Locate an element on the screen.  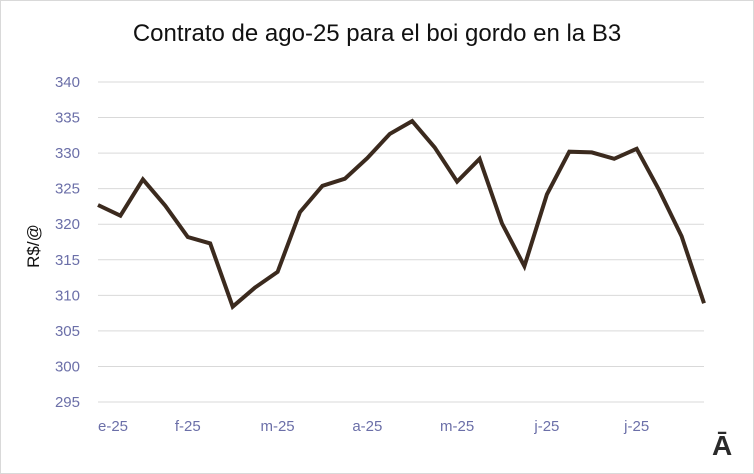
x-tick-label: f-25 is located at coordinates (188, 426).